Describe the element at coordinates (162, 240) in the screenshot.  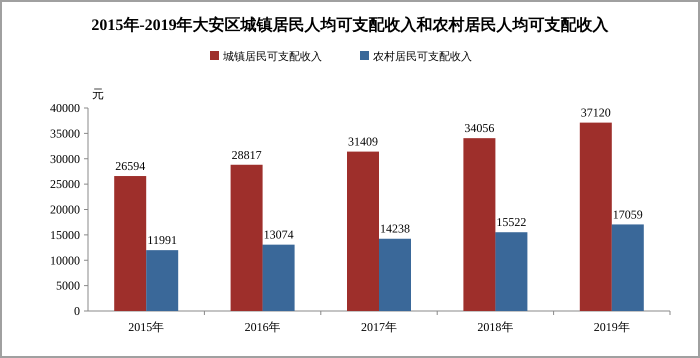
I see `data-label: 11991` at that location.